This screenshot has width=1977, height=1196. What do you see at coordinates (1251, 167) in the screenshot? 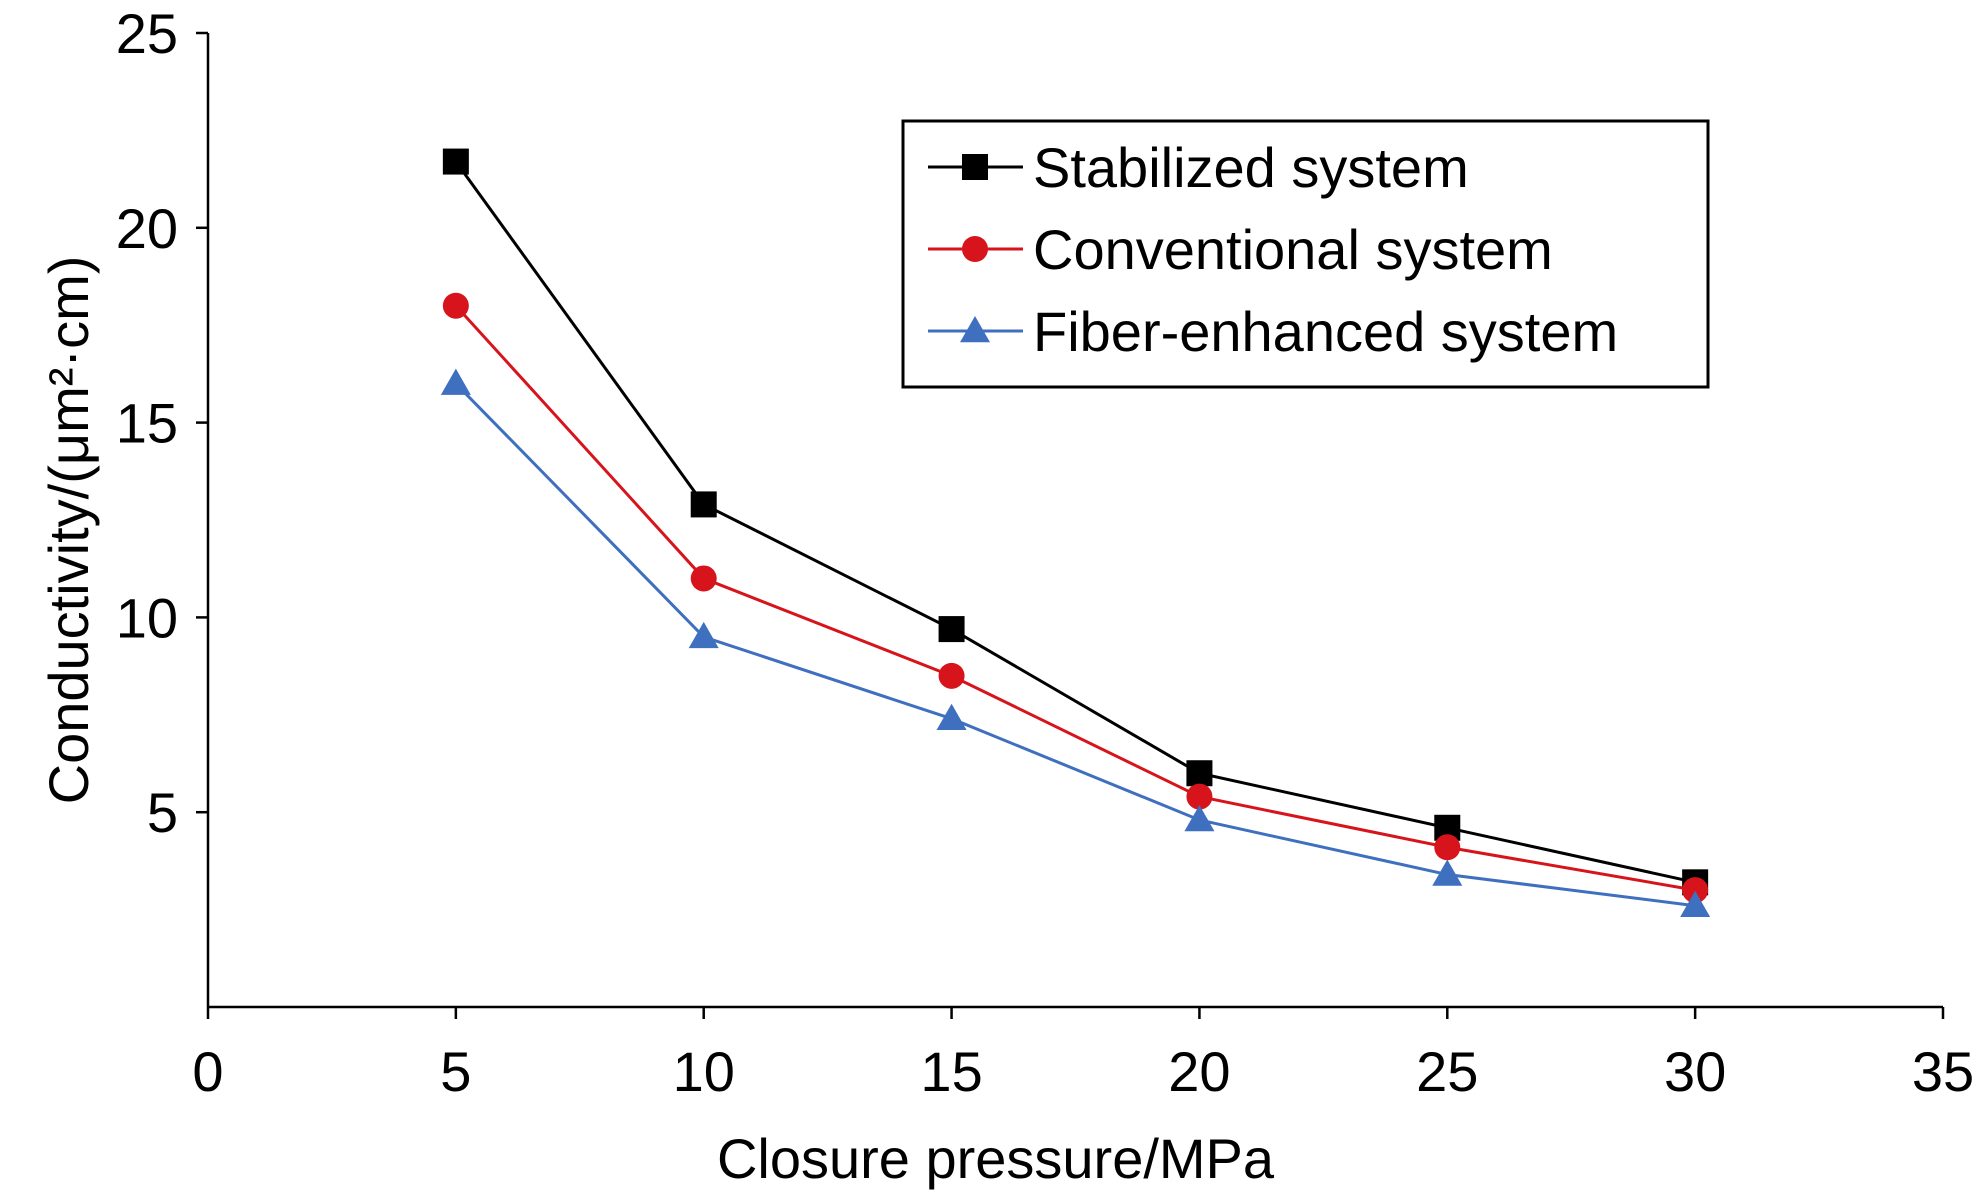
I see `legend-label: Stabilized system` at bounding box center [1251, 167].